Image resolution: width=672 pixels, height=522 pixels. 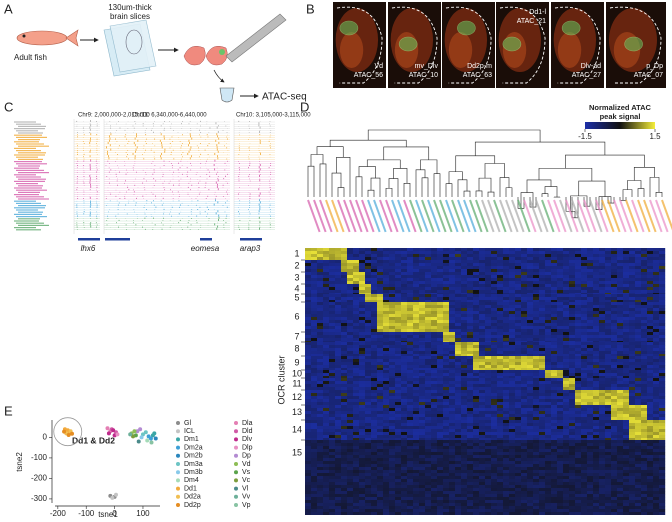 I want to click on panel-label: B, so click(x=310, y=8).